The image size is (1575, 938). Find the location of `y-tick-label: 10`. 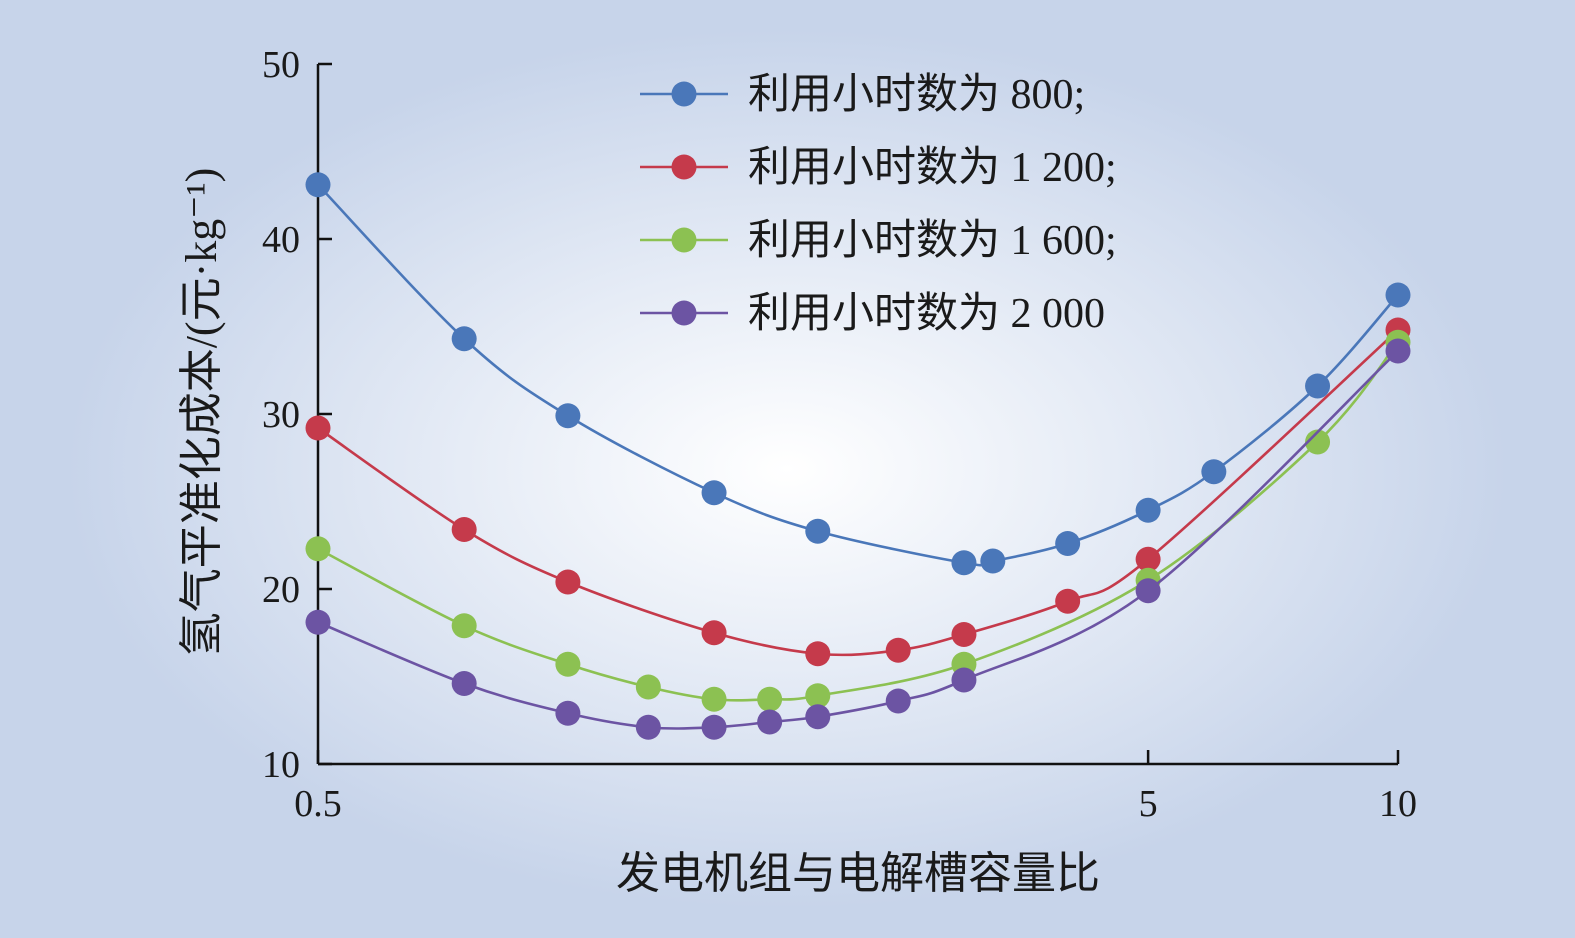

y-tick-label: 10 is located at coordinates (281, 765).